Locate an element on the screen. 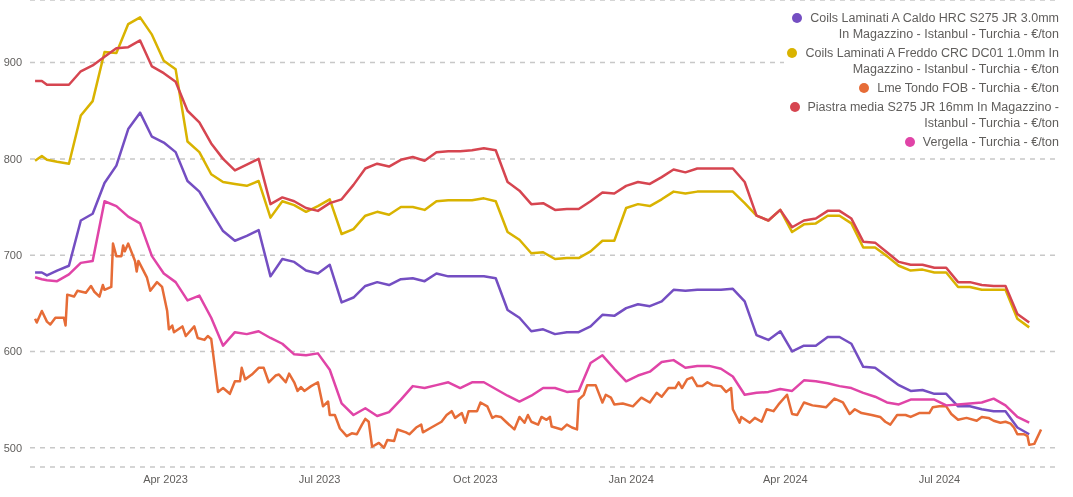  y-tick-label: 800 is located at coordinates (12, 158).